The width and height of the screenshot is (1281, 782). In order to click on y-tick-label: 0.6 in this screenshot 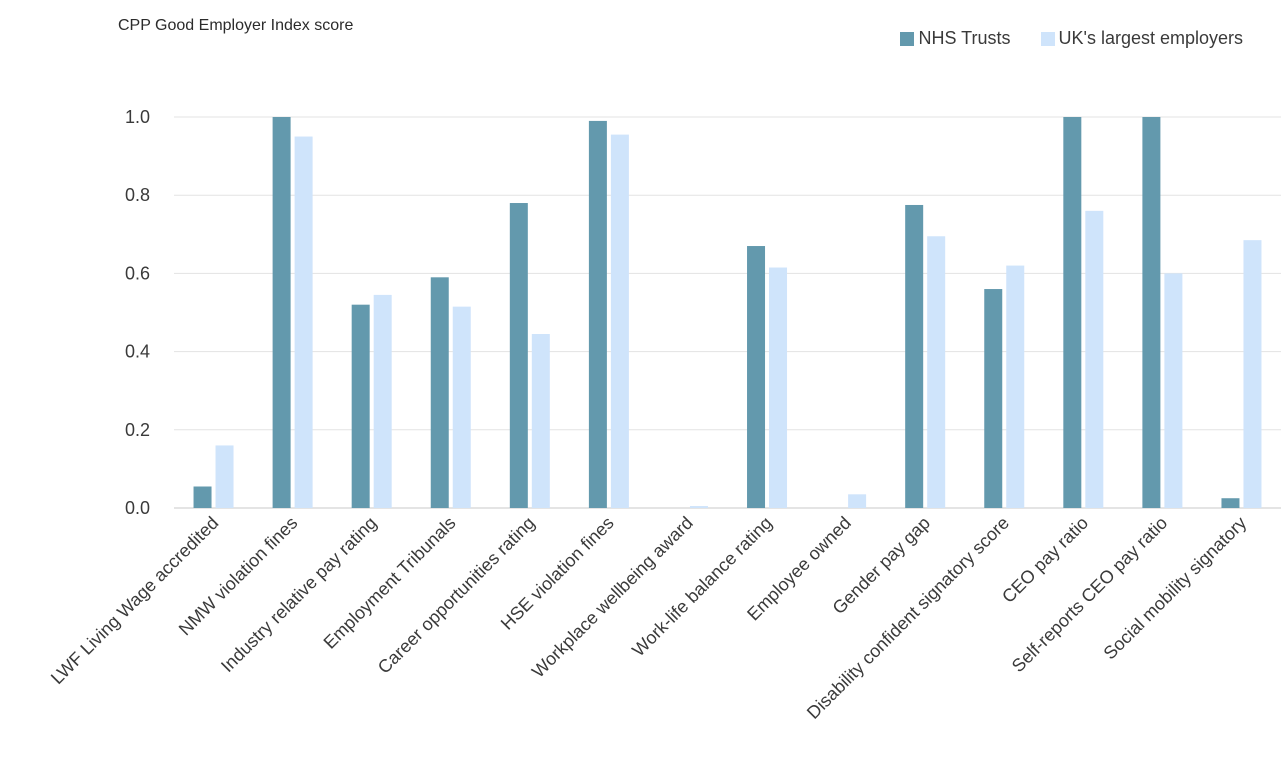, I will do `click(137, 273)`.